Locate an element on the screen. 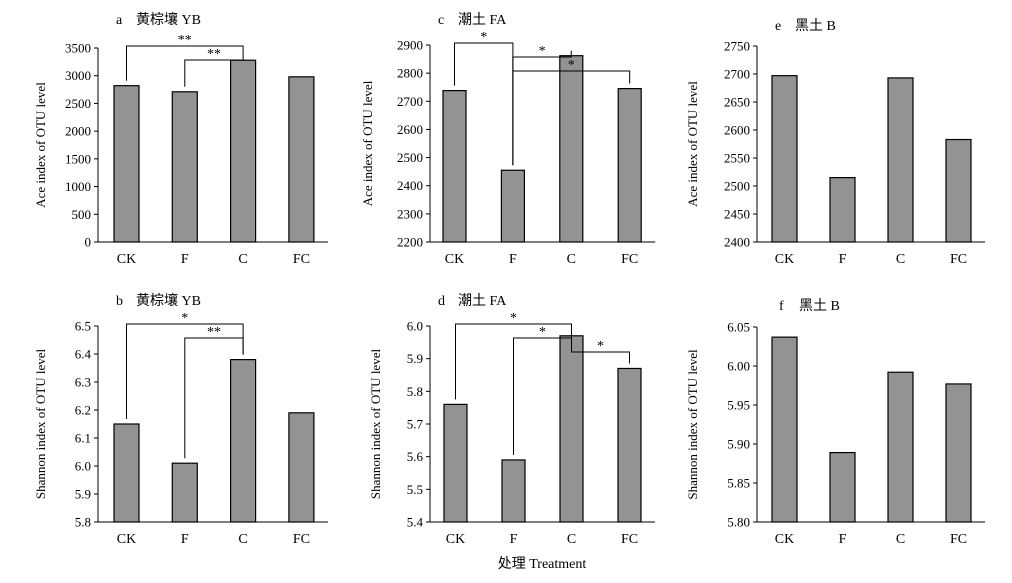 The image size is (1012, 583). y-tick-label: 6.3 is located at coordinates (83, 382).